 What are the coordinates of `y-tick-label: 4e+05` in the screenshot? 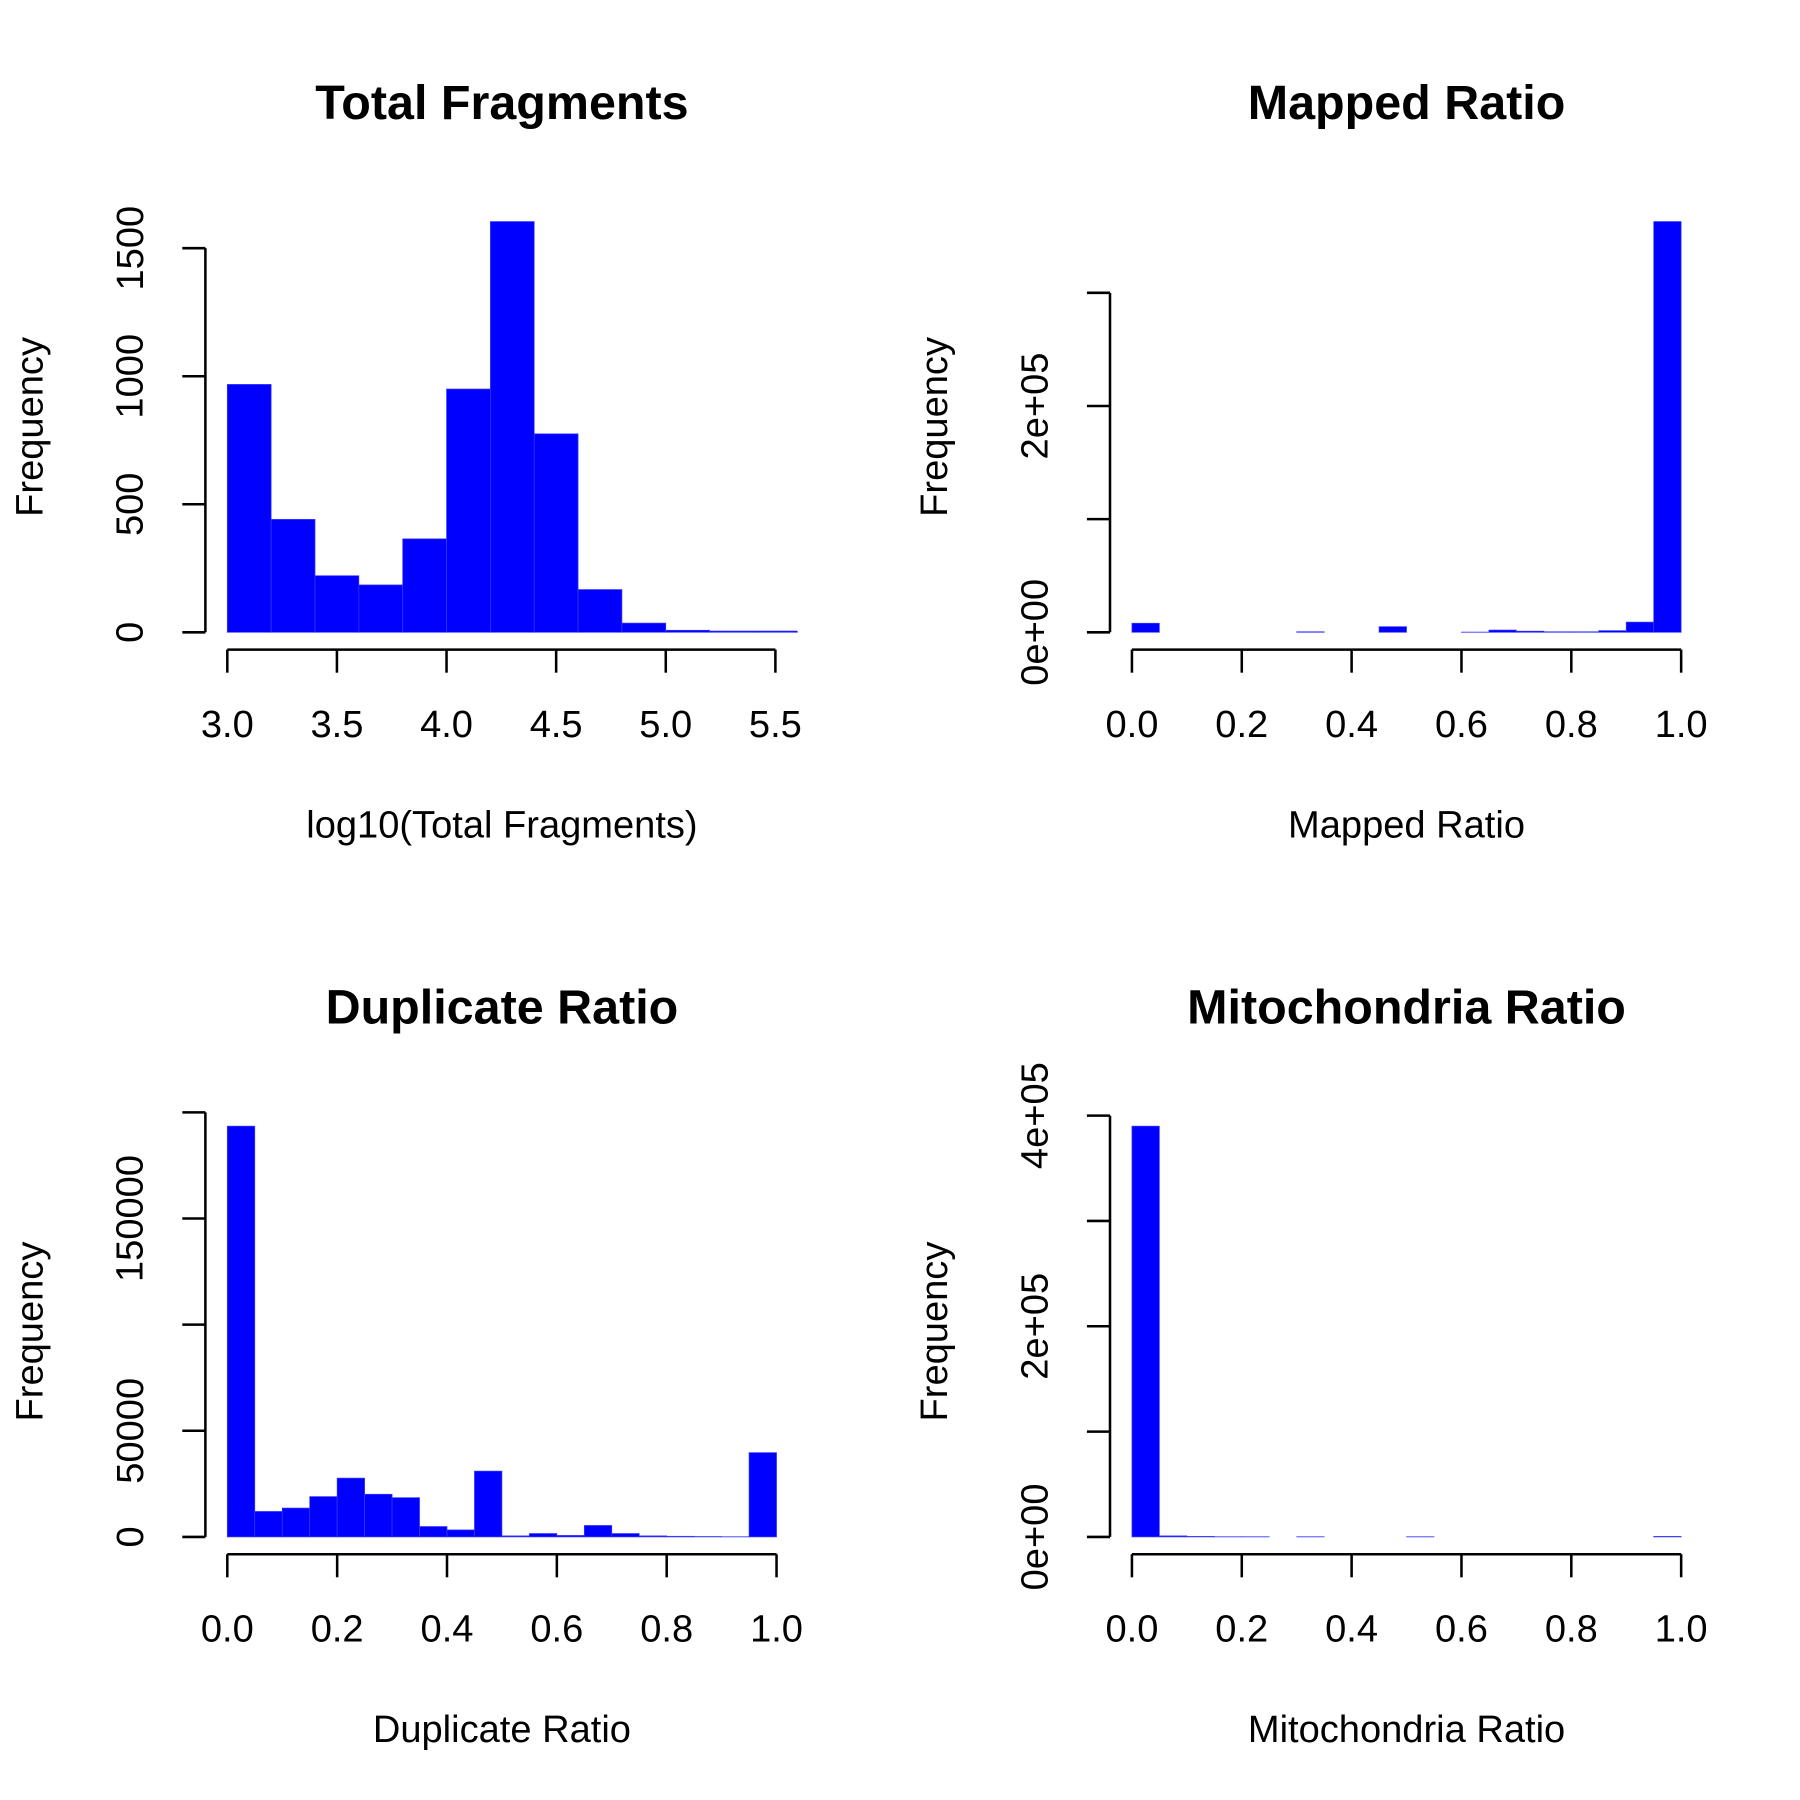 It's located at (1035, 1115).